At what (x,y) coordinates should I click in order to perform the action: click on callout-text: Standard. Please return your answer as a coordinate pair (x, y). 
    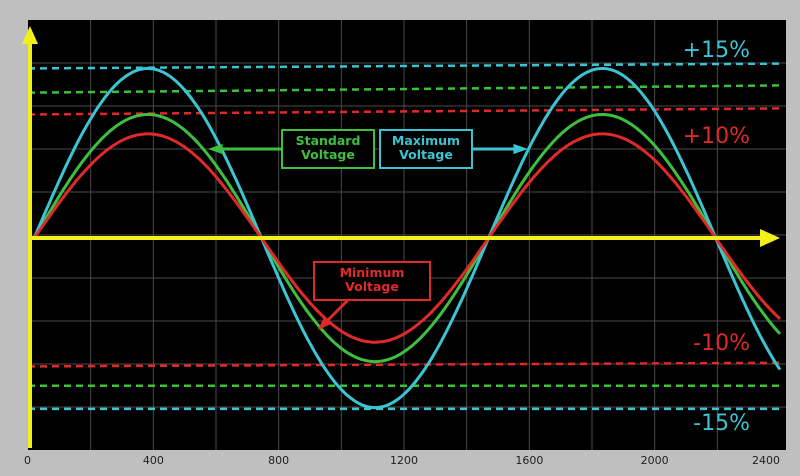
    Looking at the image, I should click on (328, 140).